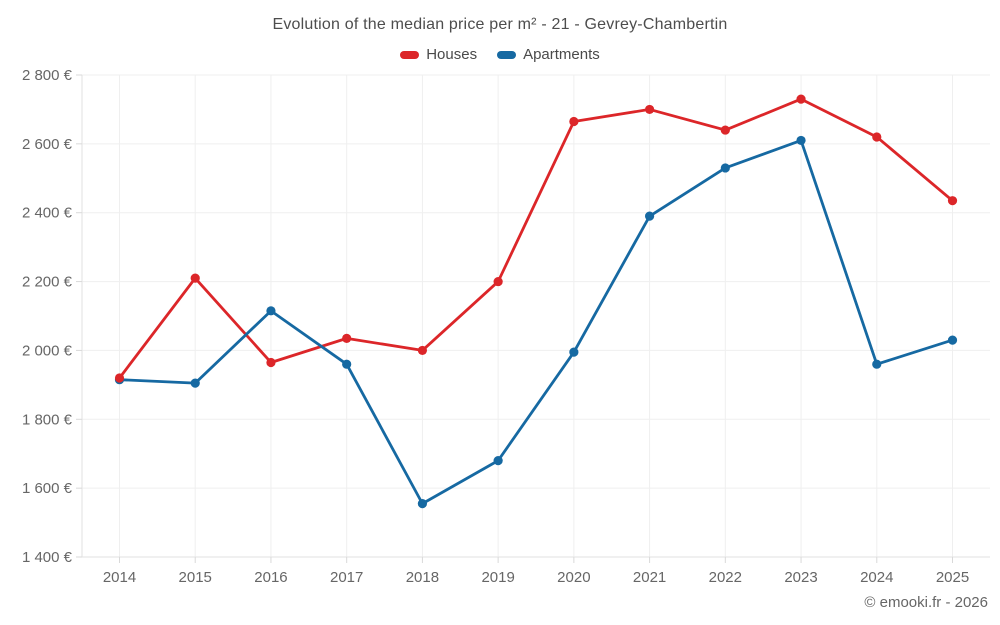 Image resolution: width=1000 pixels, height=625 pixels. What do you see at coordinates (952, 577) in the screenshot?
I see `x-axis-tick-label: 2025` at bounding box center [952, 577].